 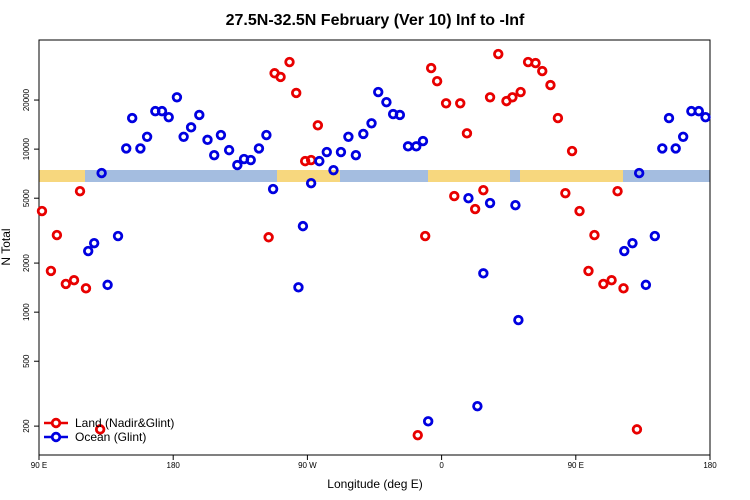 What do you see at coordinates (124, 423) in the screenshot?
I see `legend-label: Land (Nadir&Glint)` at bounding box center [124, 423].